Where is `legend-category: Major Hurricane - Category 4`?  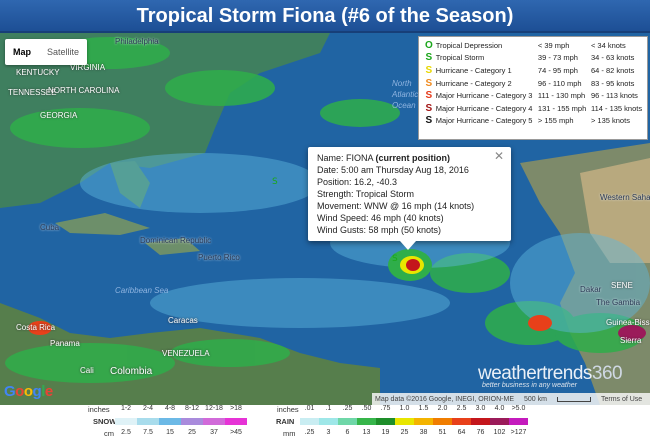
legend-category: Major Hurricane - Category 4 is located at coordinates (484, 108).